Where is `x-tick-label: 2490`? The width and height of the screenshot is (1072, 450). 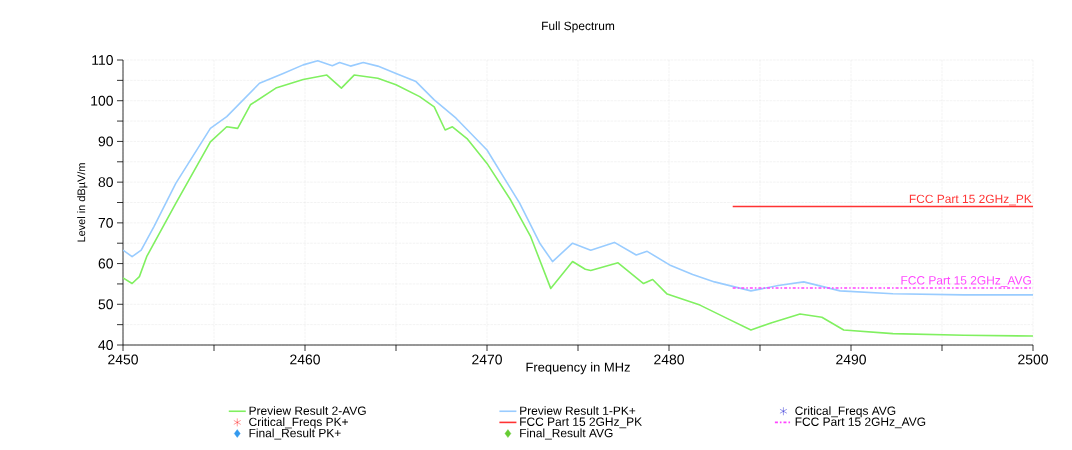 x-tick-label: 2490 is located at coordinates (851, 359).